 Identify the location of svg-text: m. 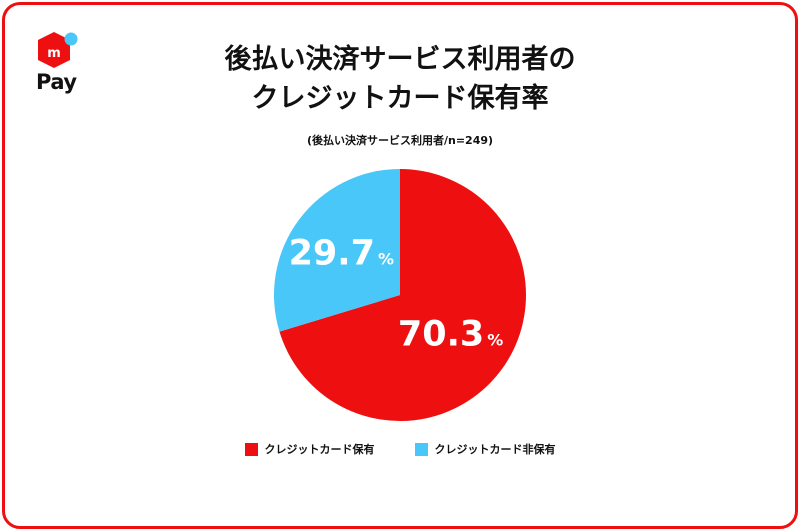
(54, 53).